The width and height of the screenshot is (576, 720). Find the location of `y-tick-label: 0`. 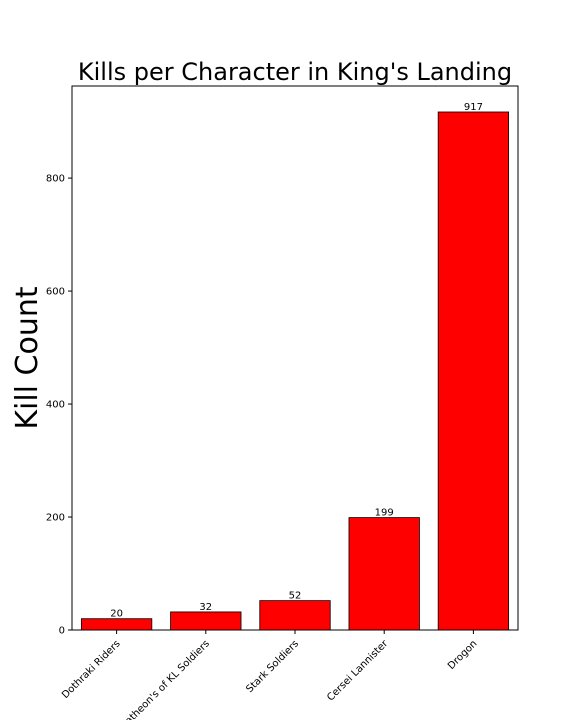

y-tick-label: 0 is located at coordinates (62, 631).